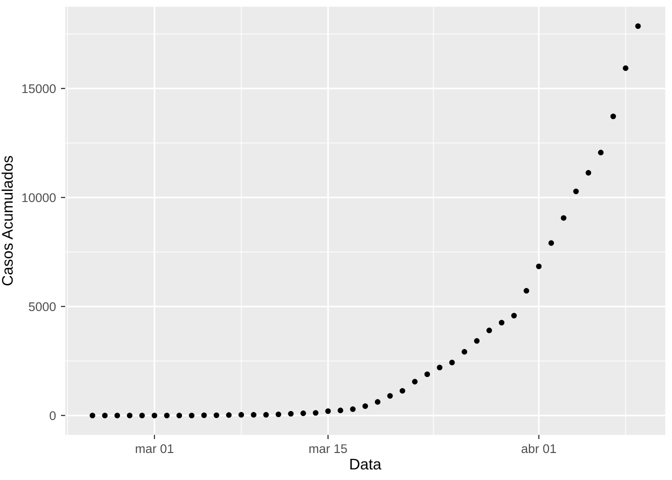 This screenshot has height=480, width=672. What do you see at coordinates (7, 221) in the screenshot?
I see `y-axis-title: Casos Acumulados` at bounding box center [7, 221].